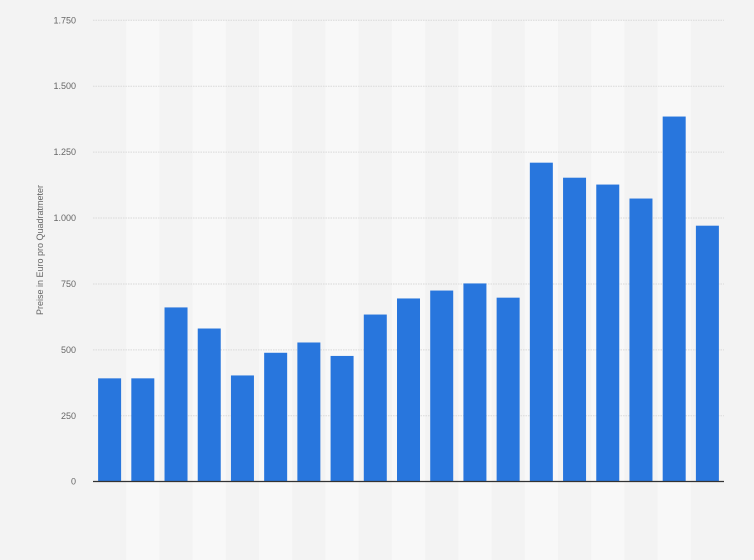 This screenshot has width=754, height=560. What do you see at coordinates (68, 284) in the screenshot?
I see `y-tick-label: 750` at bounding box center [68, 284].